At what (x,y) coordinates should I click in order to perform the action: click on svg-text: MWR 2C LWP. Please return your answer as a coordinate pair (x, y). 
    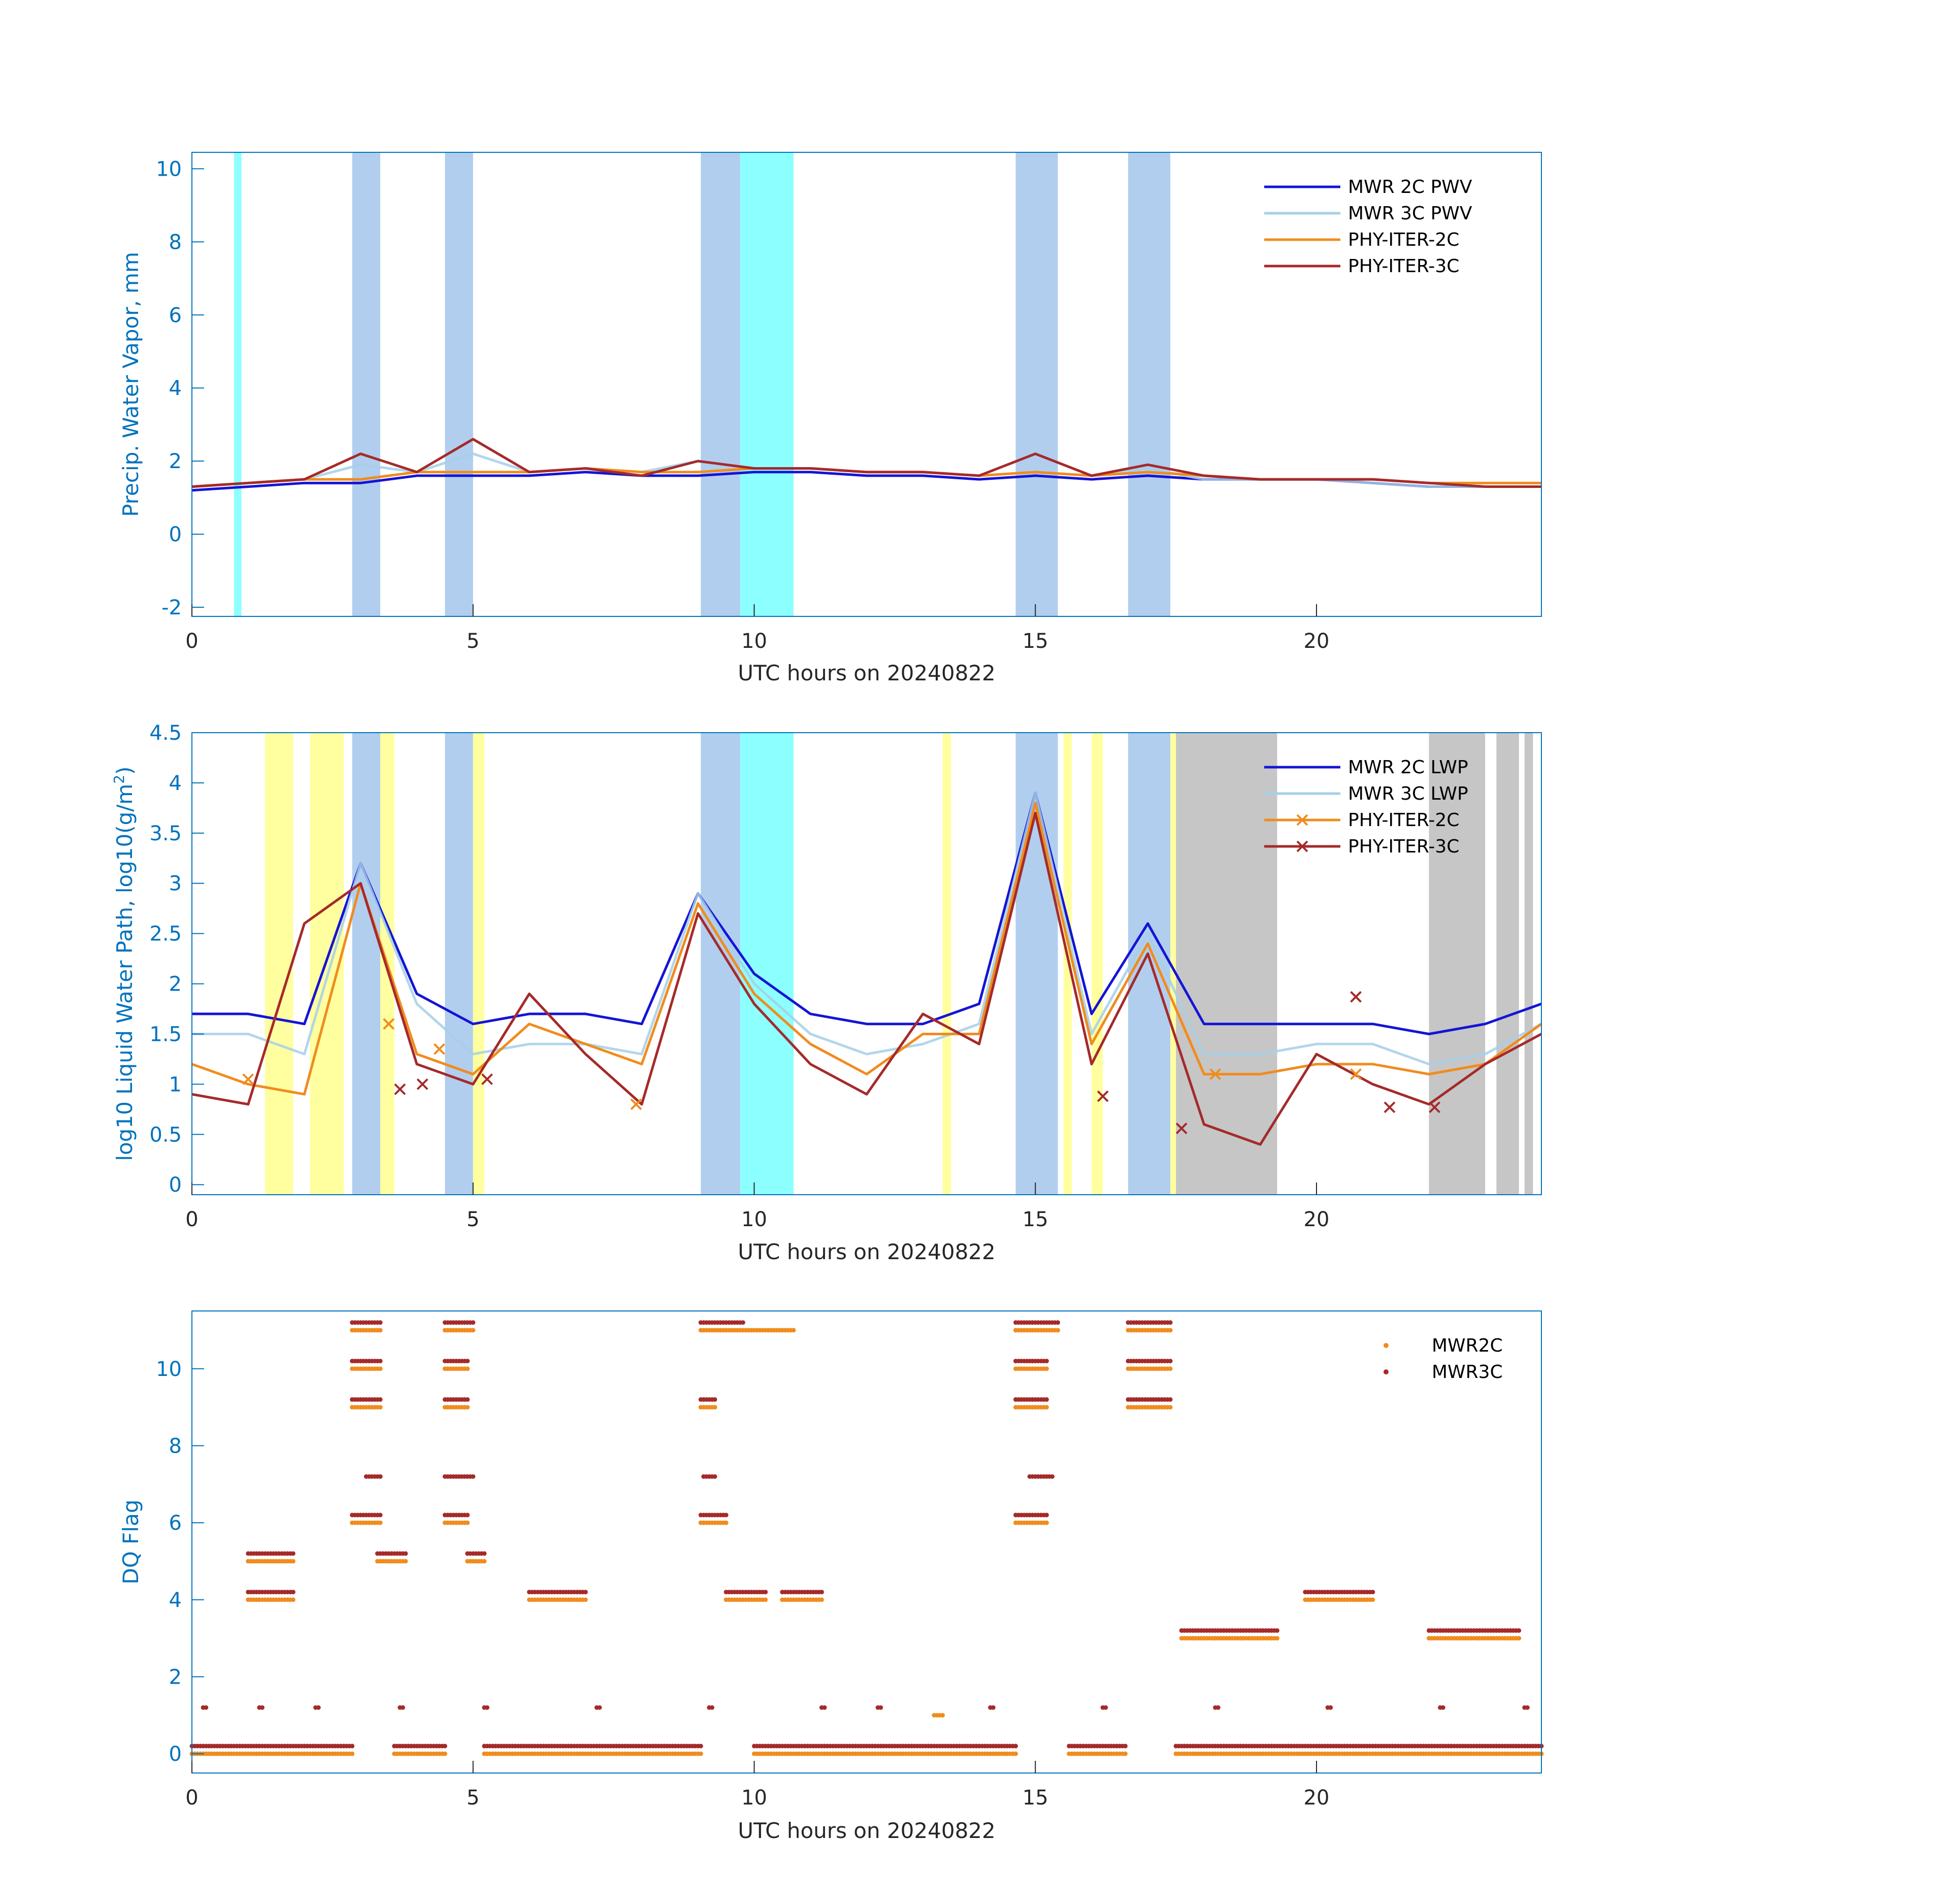
    Looking at the image, I should click on (1408, 768).